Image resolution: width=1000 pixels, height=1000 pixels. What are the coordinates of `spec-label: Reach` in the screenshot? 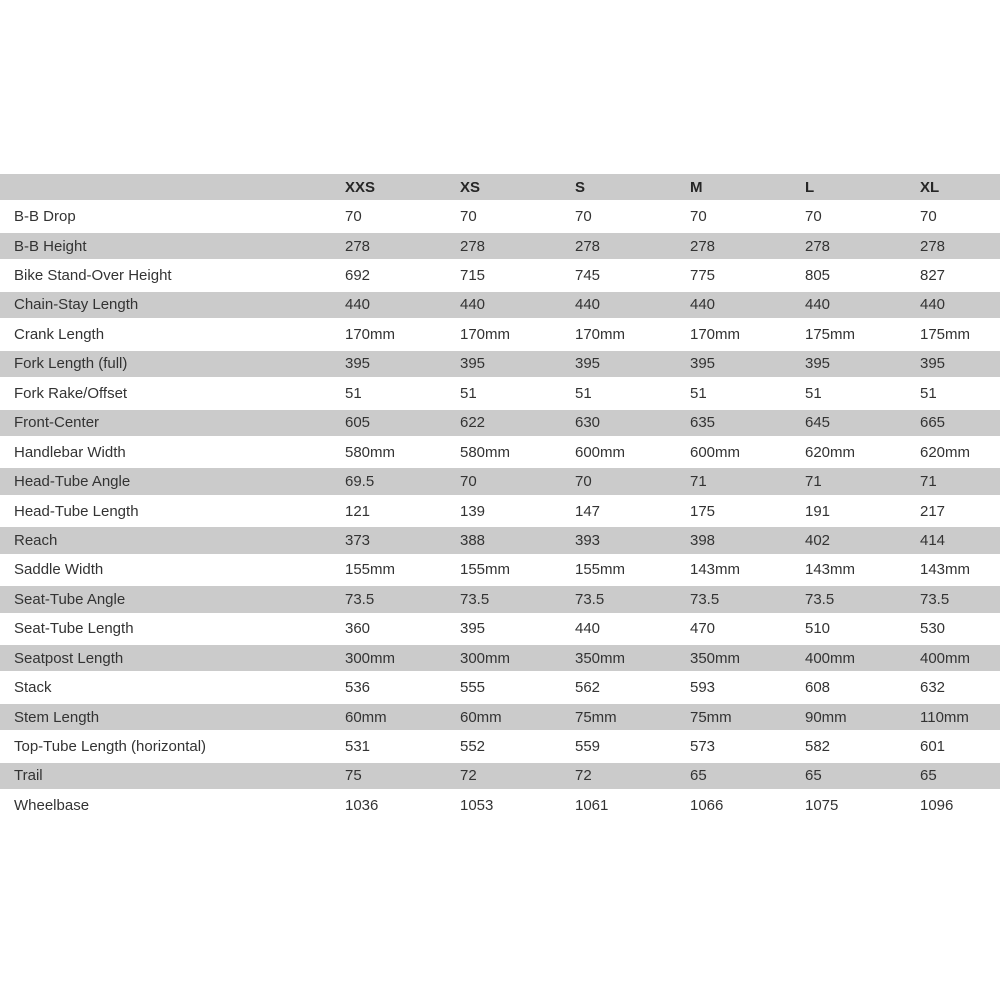 It's located at (165, 540).